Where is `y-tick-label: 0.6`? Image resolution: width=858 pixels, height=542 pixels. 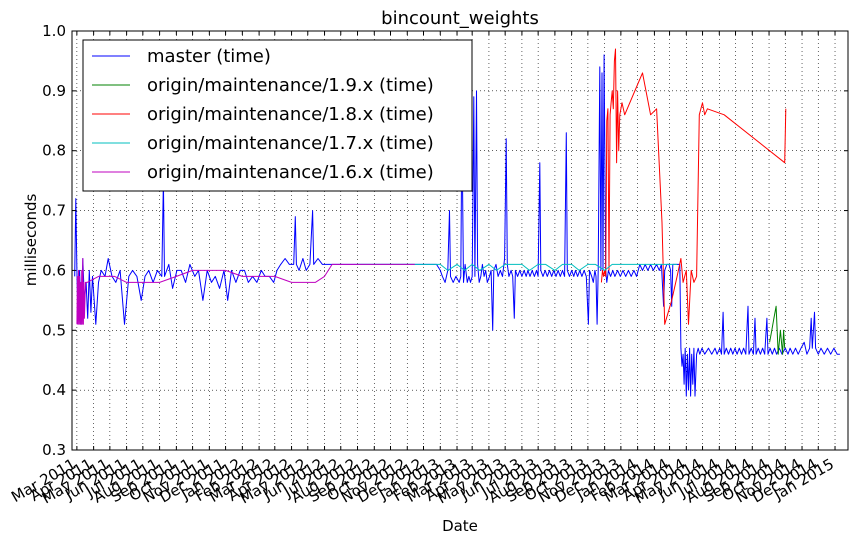
y-tick-label: 0.6 is located at coordinates (54, 270).